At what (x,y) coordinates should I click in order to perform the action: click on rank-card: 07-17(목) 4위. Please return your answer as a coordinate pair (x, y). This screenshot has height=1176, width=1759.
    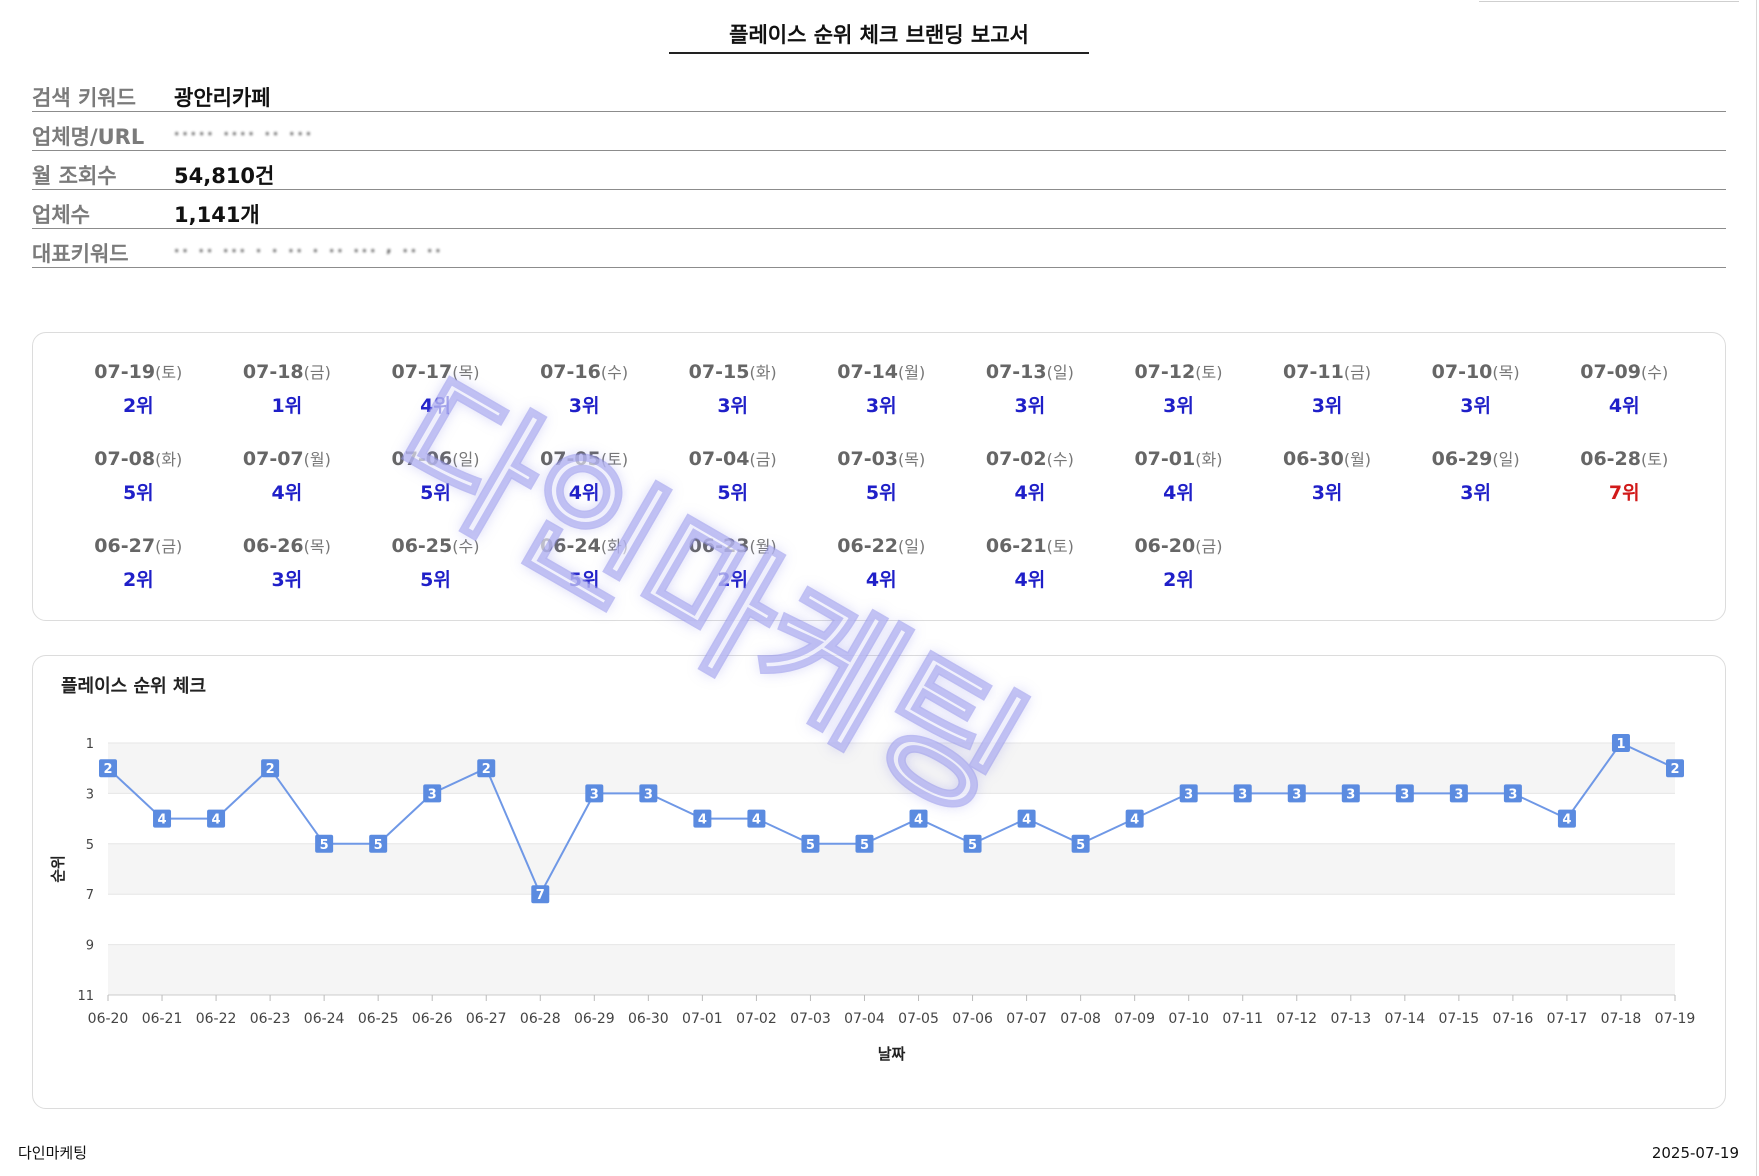
    Looking at the image, I should click on (435, 402).